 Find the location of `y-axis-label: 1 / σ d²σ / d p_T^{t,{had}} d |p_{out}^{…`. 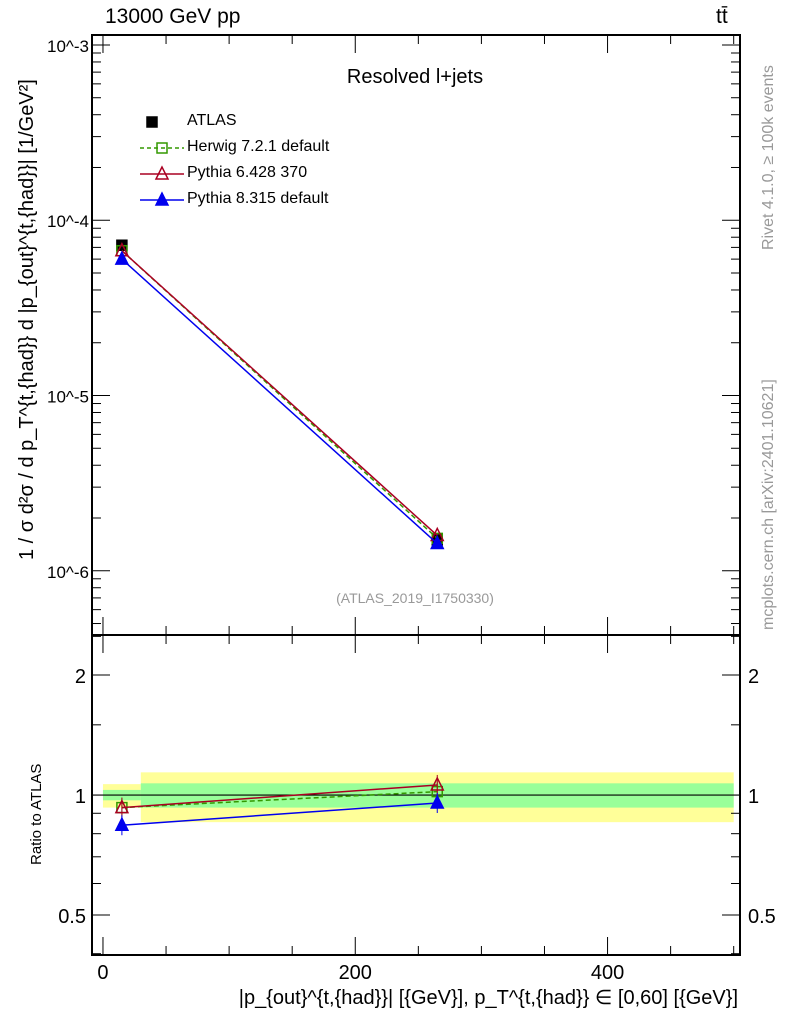

y-axis-label: 1 / σ d²σ / d p_T^{t,{had}} d |p_{out}^{… is located at coordinates (27, 319).